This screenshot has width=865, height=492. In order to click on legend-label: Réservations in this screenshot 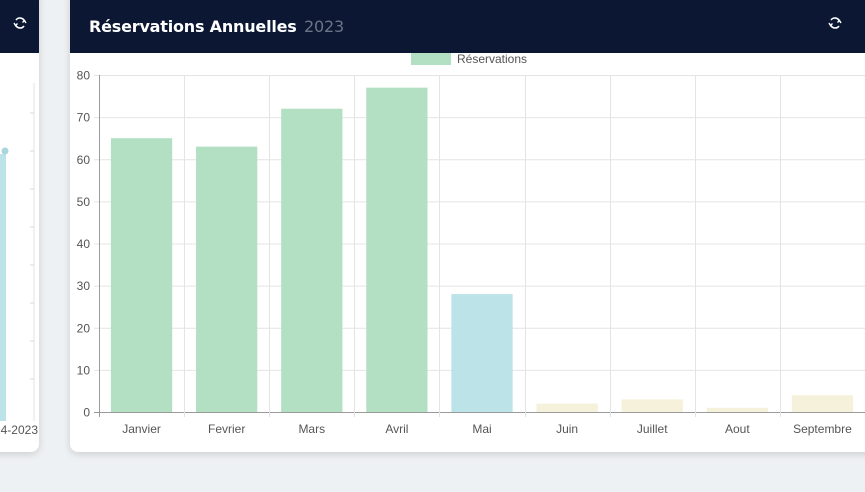, I will do `click(492, 59)`.